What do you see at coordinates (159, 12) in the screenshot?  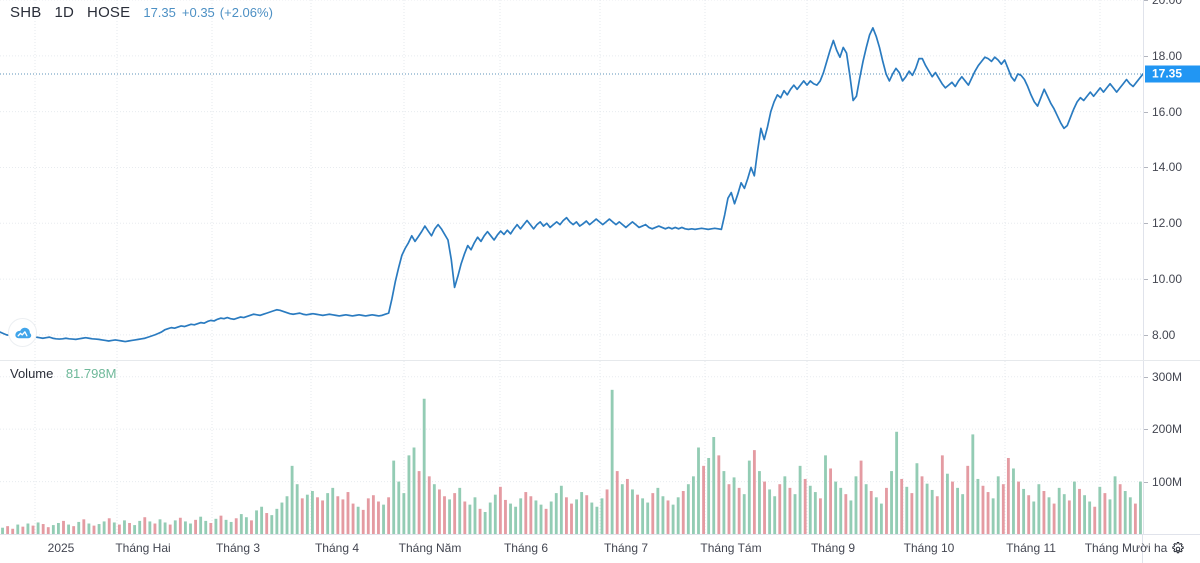 I see `legend-last-price: 17.35` at bounding box center [159, 12].